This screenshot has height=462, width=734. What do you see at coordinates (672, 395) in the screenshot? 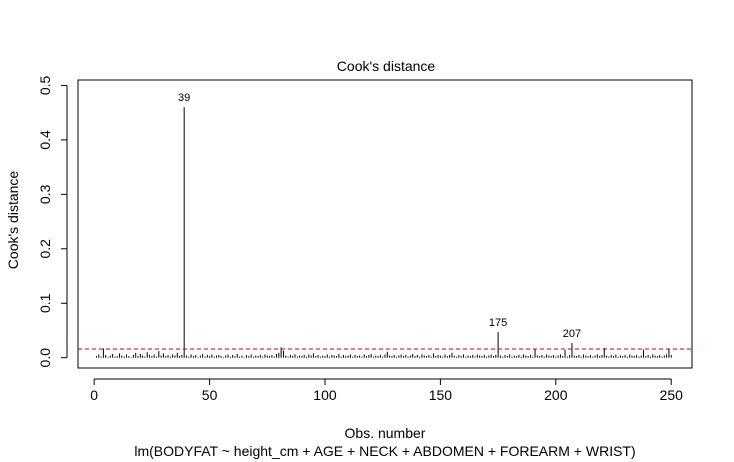
I see `x-tick-label: 250` at bounding box center [672, 395].